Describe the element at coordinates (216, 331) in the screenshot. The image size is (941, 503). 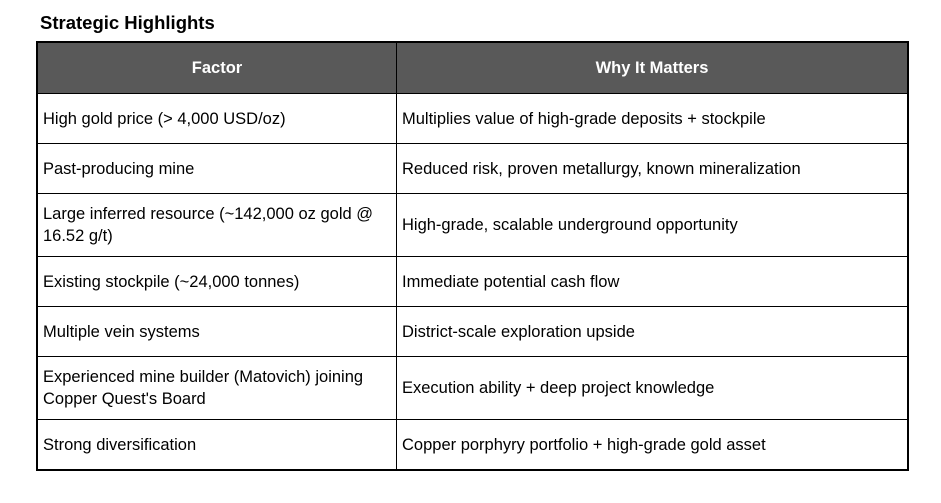
I see `factor-cell: Multiple vein systems` at that location.